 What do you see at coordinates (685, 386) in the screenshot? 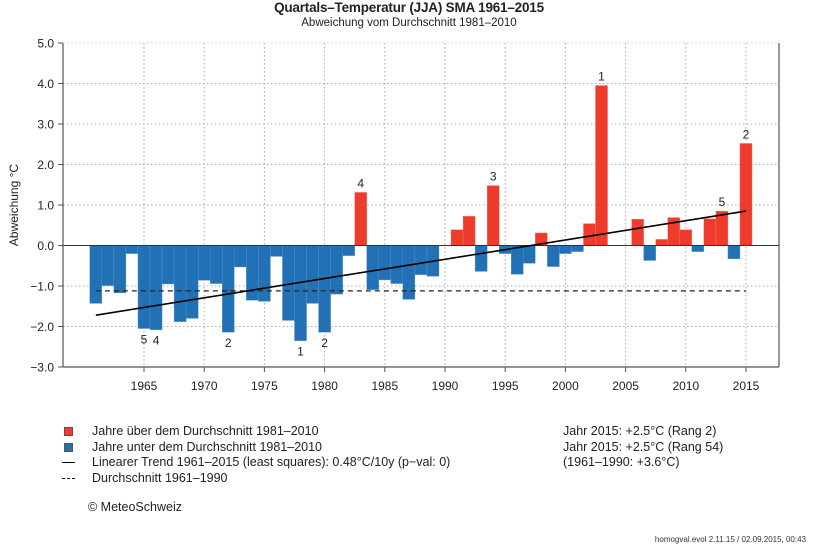
I see `x-tick-label: 2010` at bounding box center [685, 386].